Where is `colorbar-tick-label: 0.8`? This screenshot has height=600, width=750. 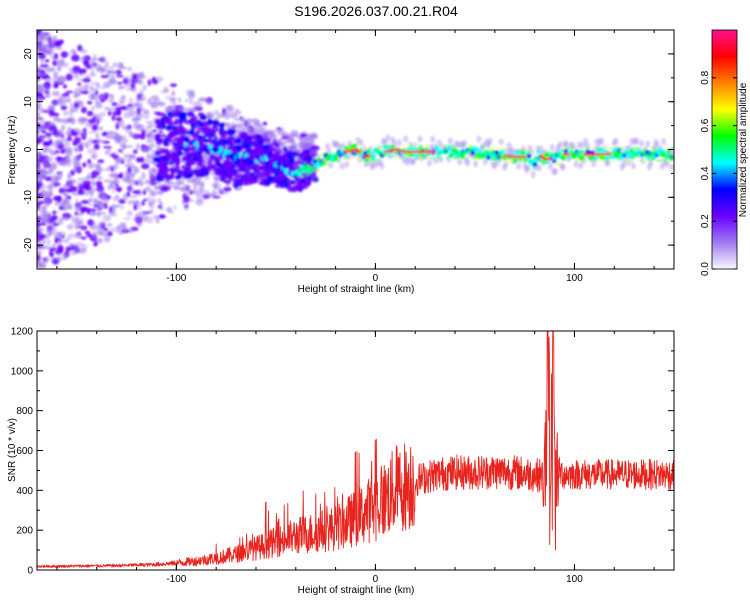
colorbar-tick-label: 0.8 is located at coordinates (705, 77).